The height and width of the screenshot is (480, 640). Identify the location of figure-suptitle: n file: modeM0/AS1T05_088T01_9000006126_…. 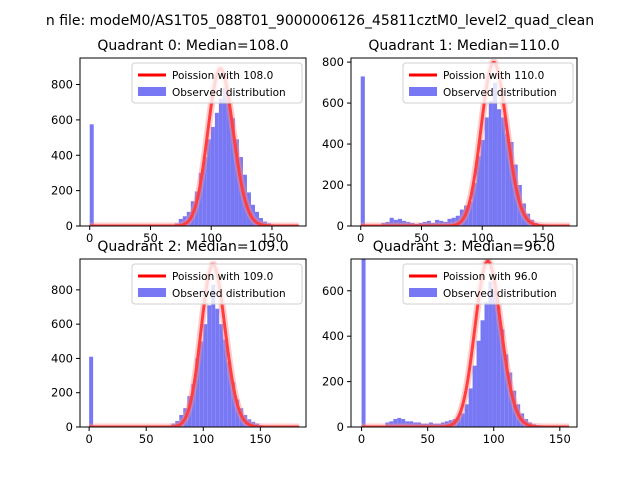
(320, 21).